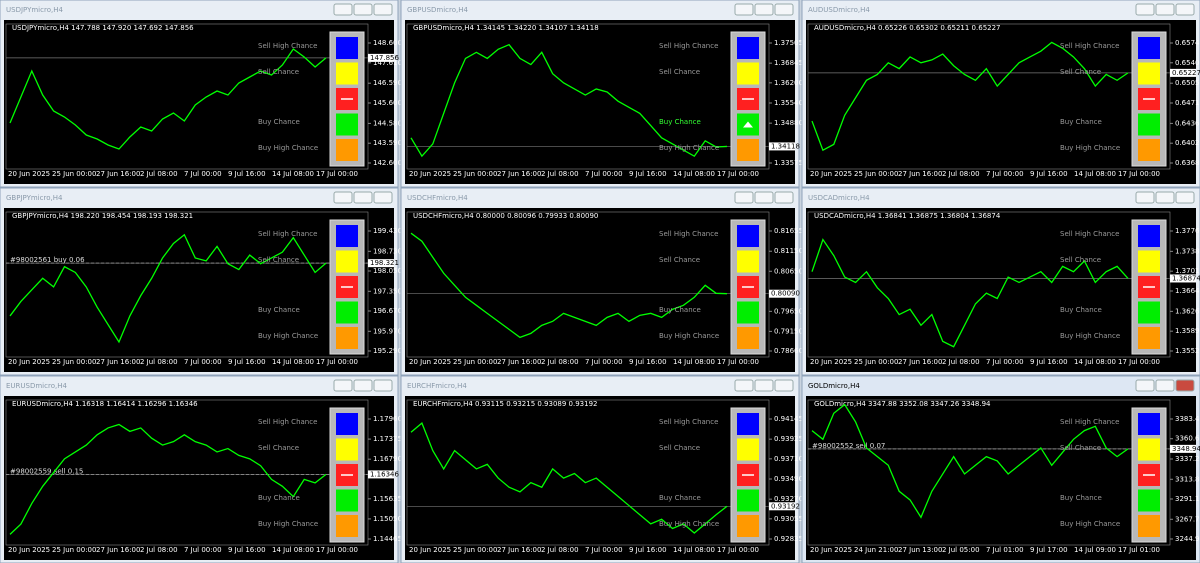 The height and width of the screenshot is (563, 1200). What do you see at coordinates (788, 271) in the screenshot?
I see `price-label: 0.80650` at bounding box center [788, 271].